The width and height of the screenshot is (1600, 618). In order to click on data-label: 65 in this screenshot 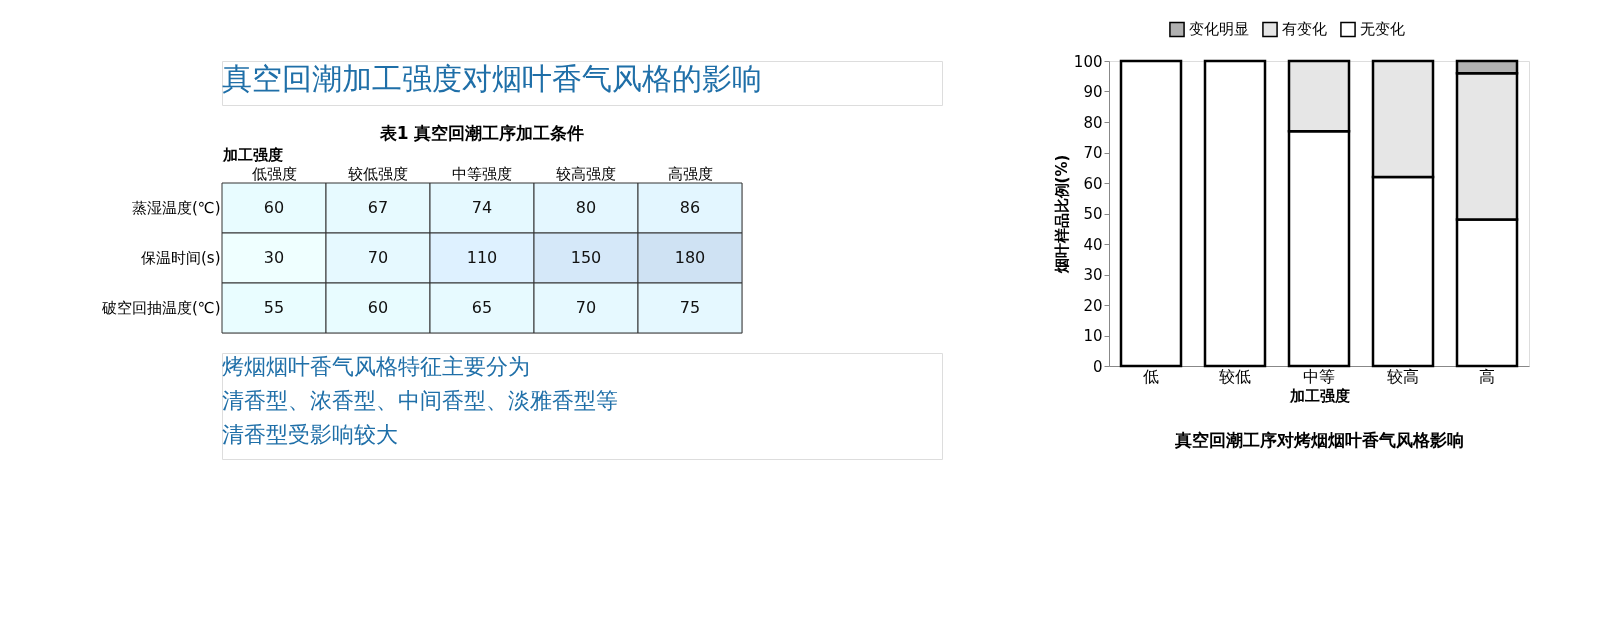, I will do `click(482, 307)`.